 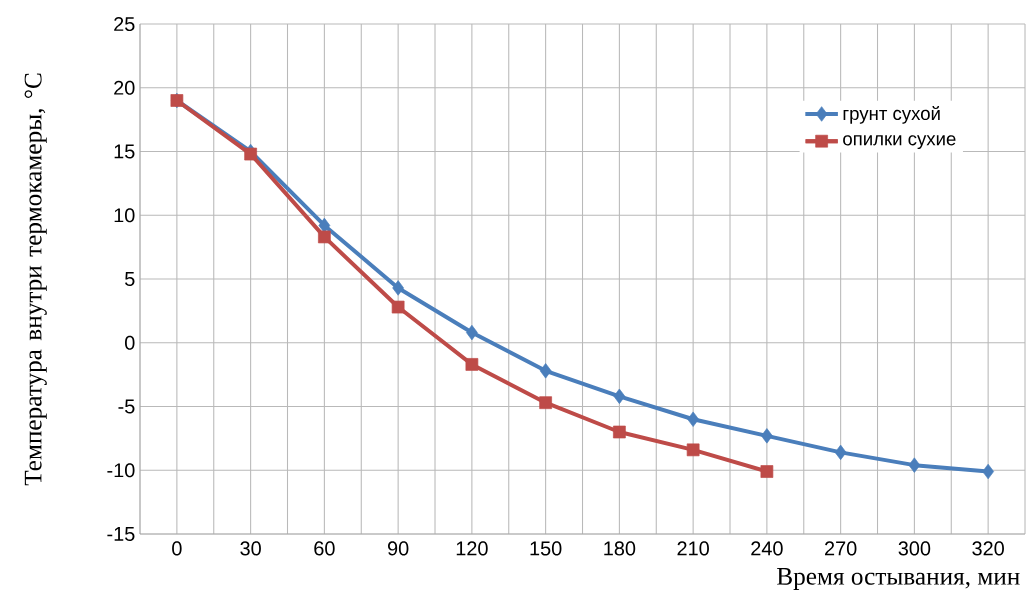 I want to click on y-tick-label: 15, so click(x=124, y=151).